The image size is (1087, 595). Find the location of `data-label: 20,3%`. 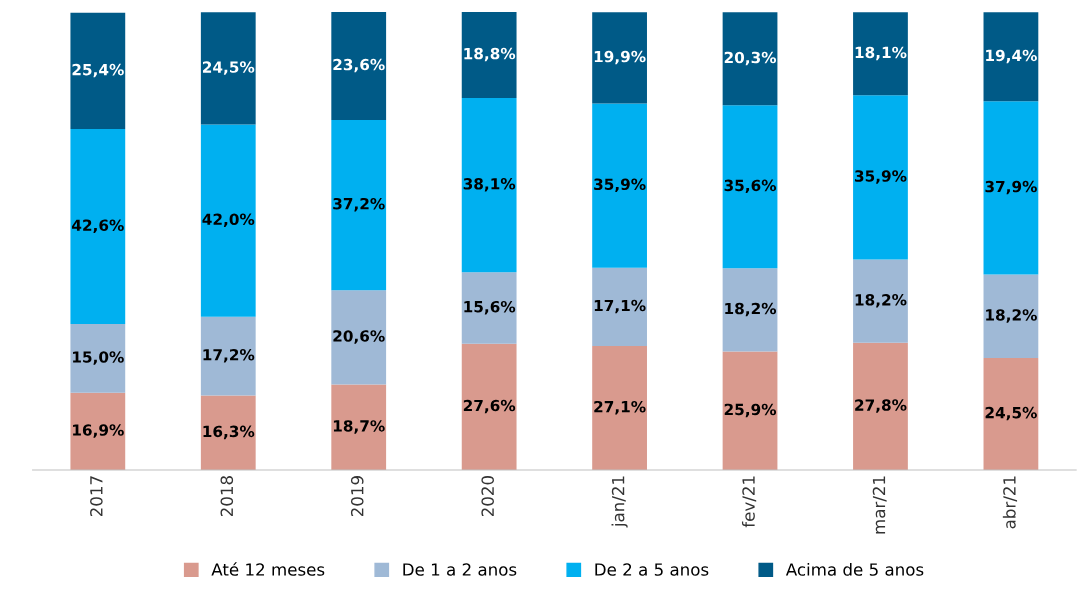

data-label: 20,3% is located at coordinates (750, 58).